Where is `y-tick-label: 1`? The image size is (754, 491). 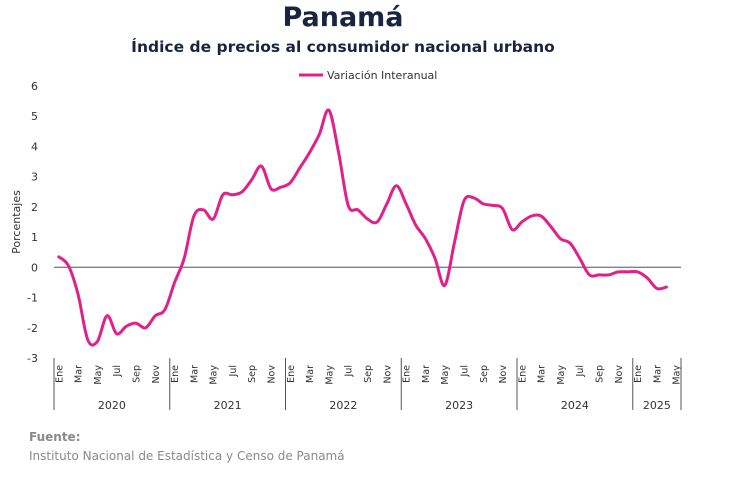
y-tick-label: 1 is located at coordinates (34, 237).